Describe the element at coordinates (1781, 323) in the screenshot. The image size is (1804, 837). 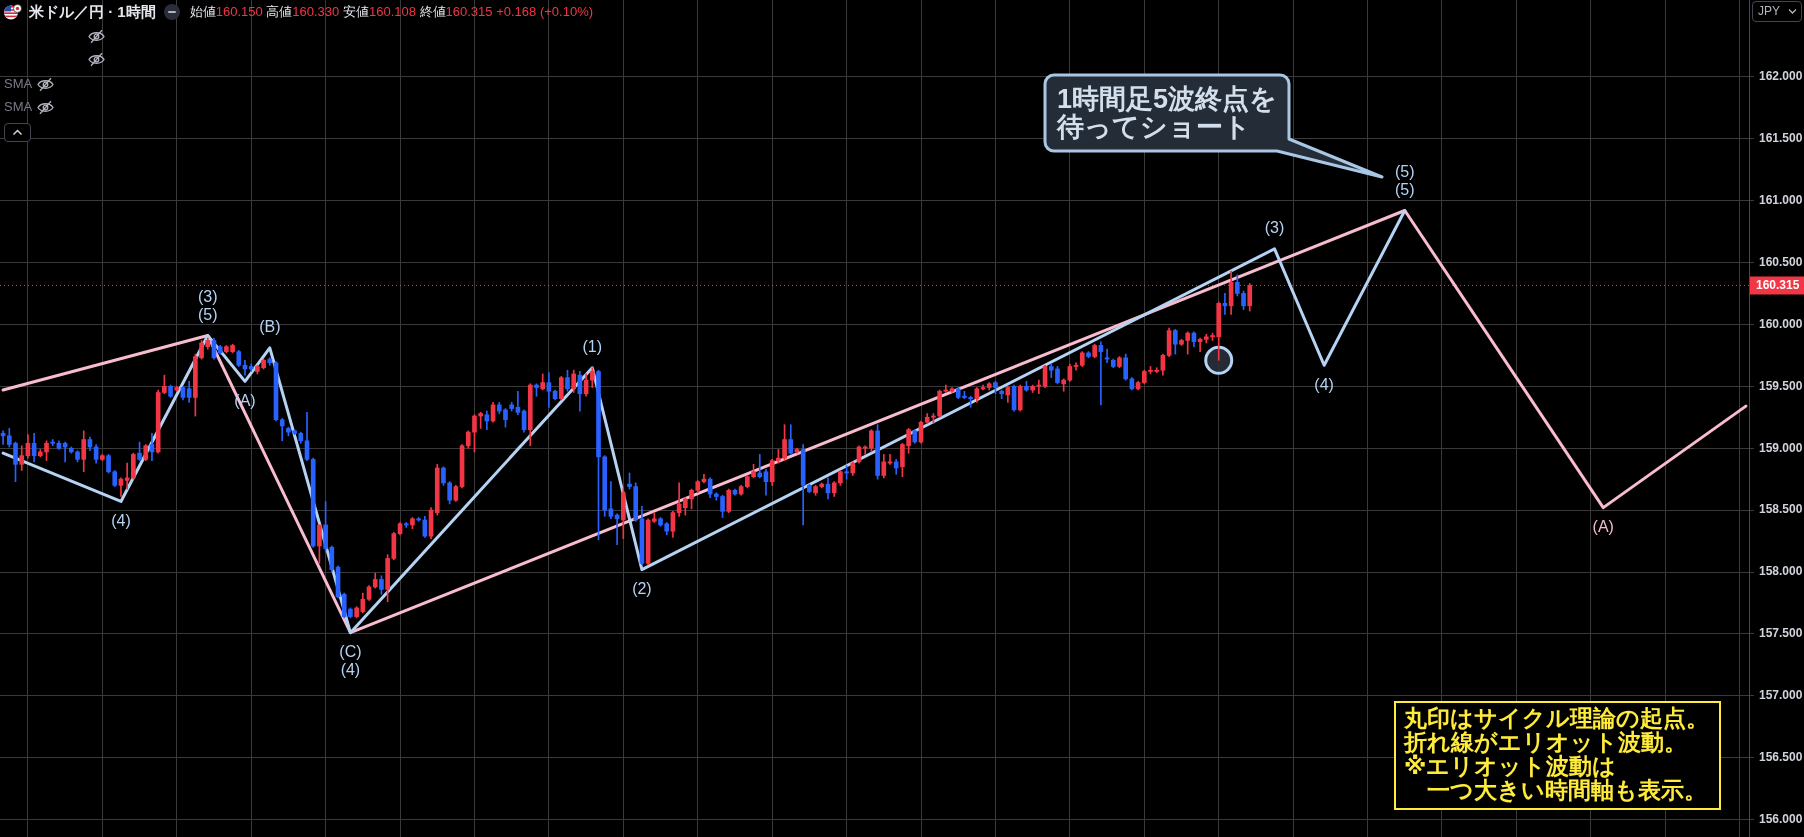
I see `y-tick-label: 160.000` at that location.